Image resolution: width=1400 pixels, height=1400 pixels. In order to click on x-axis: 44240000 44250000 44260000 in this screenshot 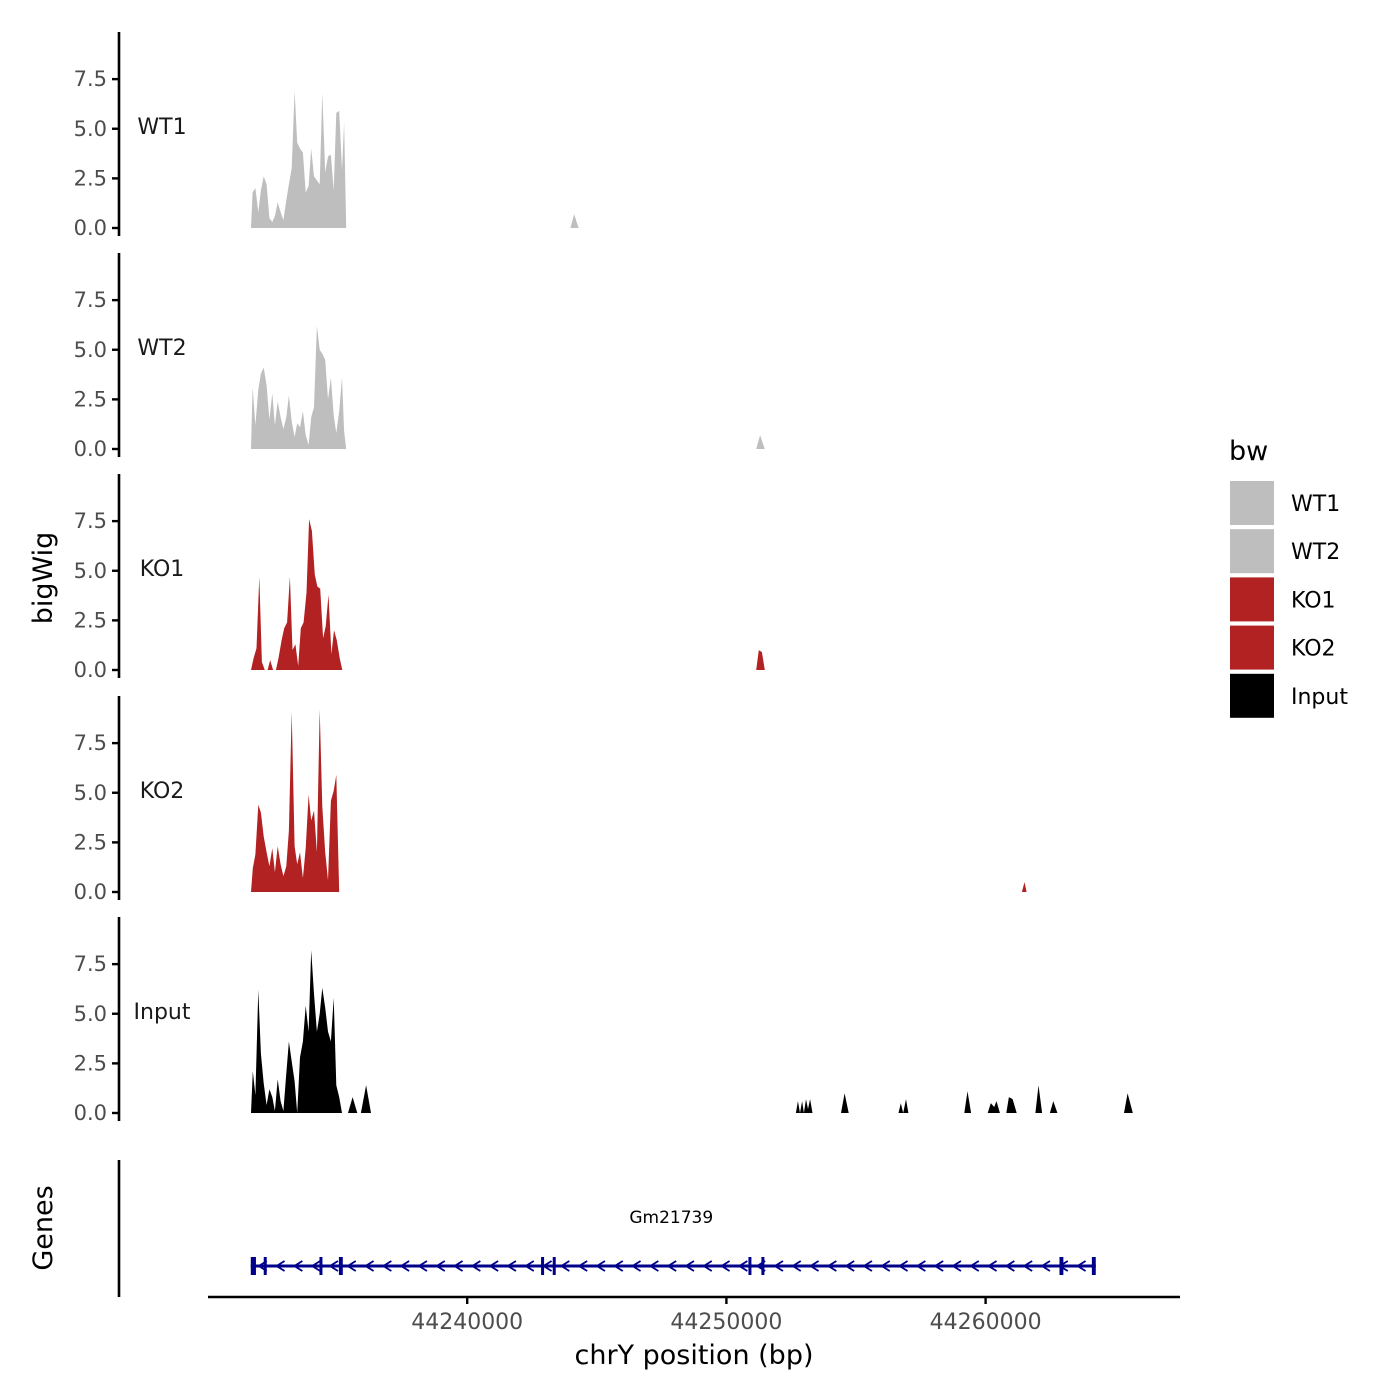, I will do `click(694, 1315)`.